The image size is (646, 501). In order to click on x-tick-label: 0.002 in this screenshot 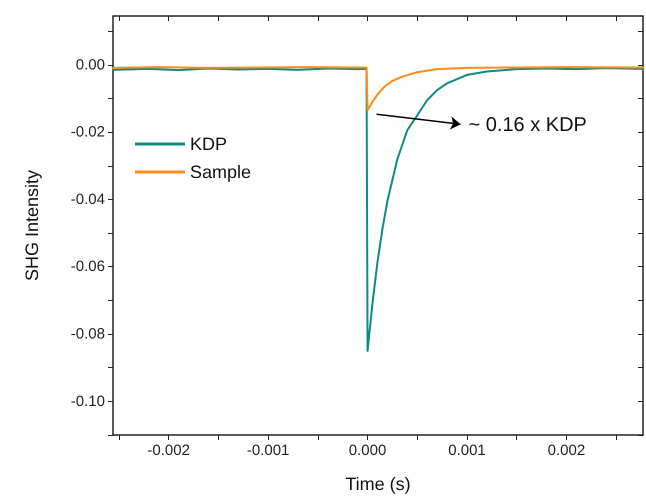, I will do `click(567, 450)`.